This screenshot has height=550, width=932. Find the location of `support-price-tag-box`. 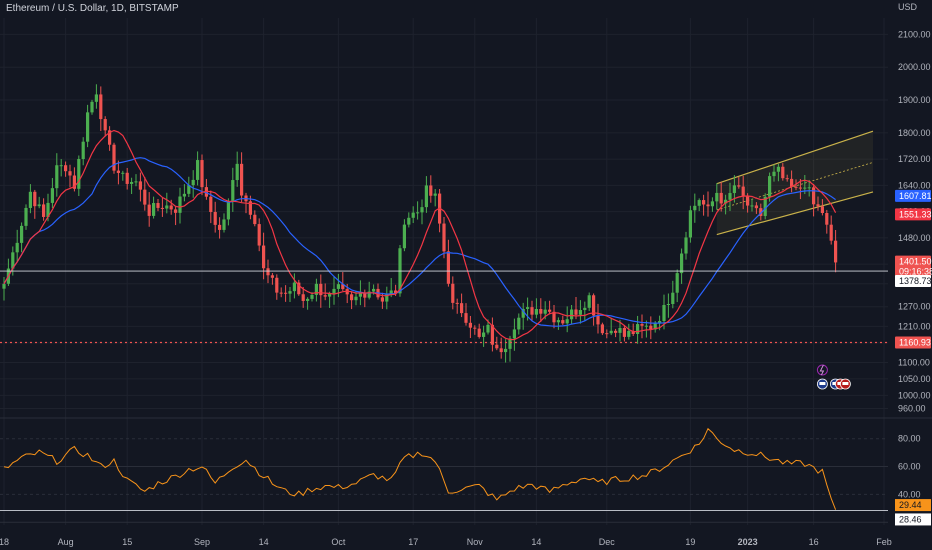

support-price-tag-box is located at coordinates (913, 342).